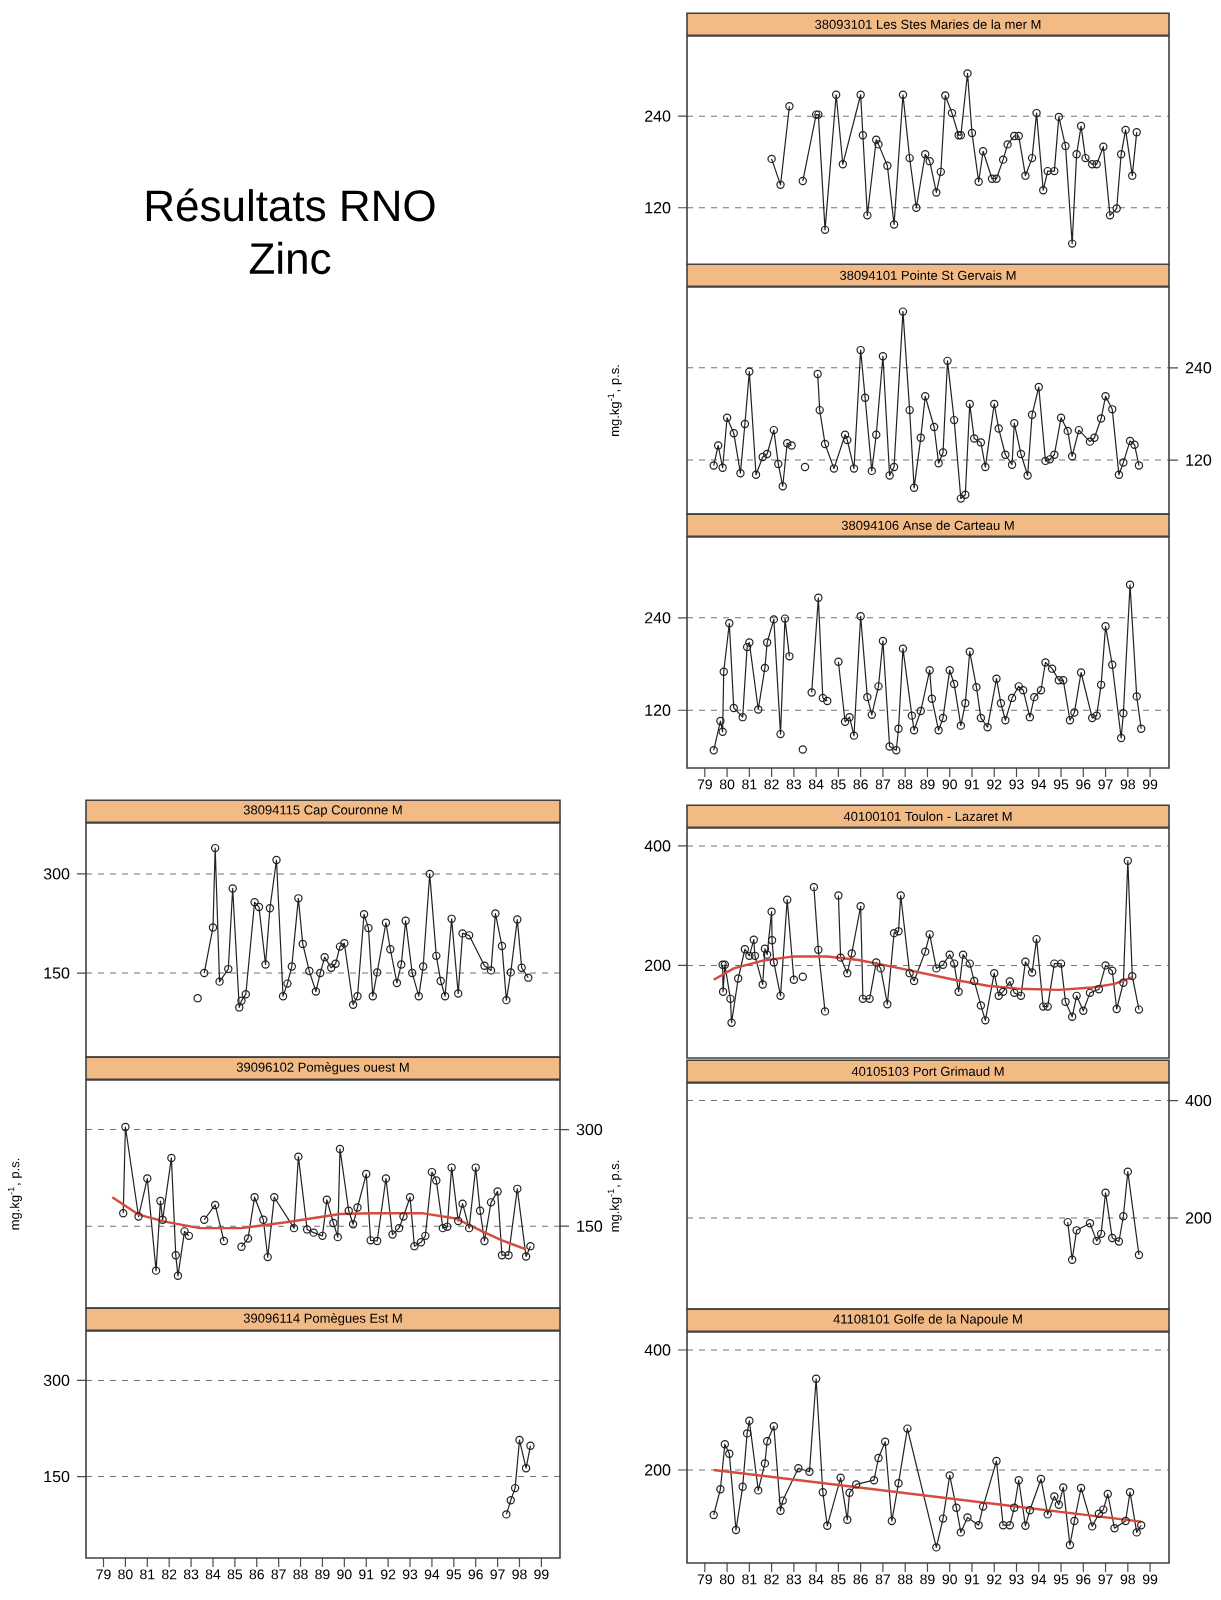 The width and height of the screenshot is (1221, 1600). What do you see at coordinates (749, 1579) in the screenshot?
I see `x-tick-label: 81` at bounding box center [749, 1579].